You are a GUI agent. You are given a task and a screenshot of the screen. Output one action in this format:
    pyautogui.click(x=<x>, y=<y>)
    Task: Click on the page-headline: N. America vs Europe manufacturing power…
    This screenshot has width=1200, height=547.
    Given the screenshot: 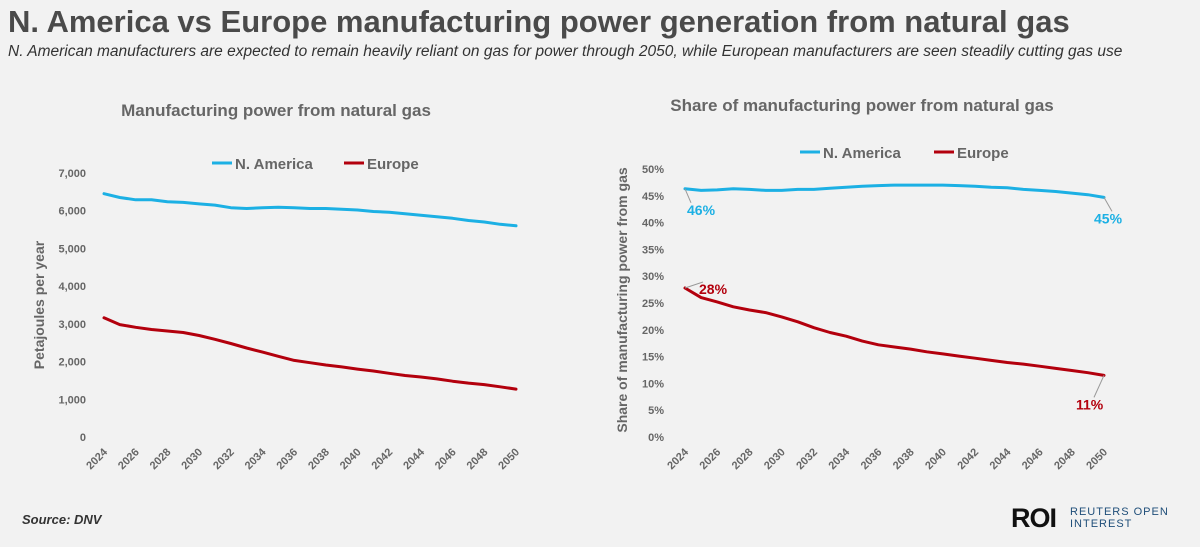 What is the action you would take?
    pyautogui.click(x=539, y=21)
    